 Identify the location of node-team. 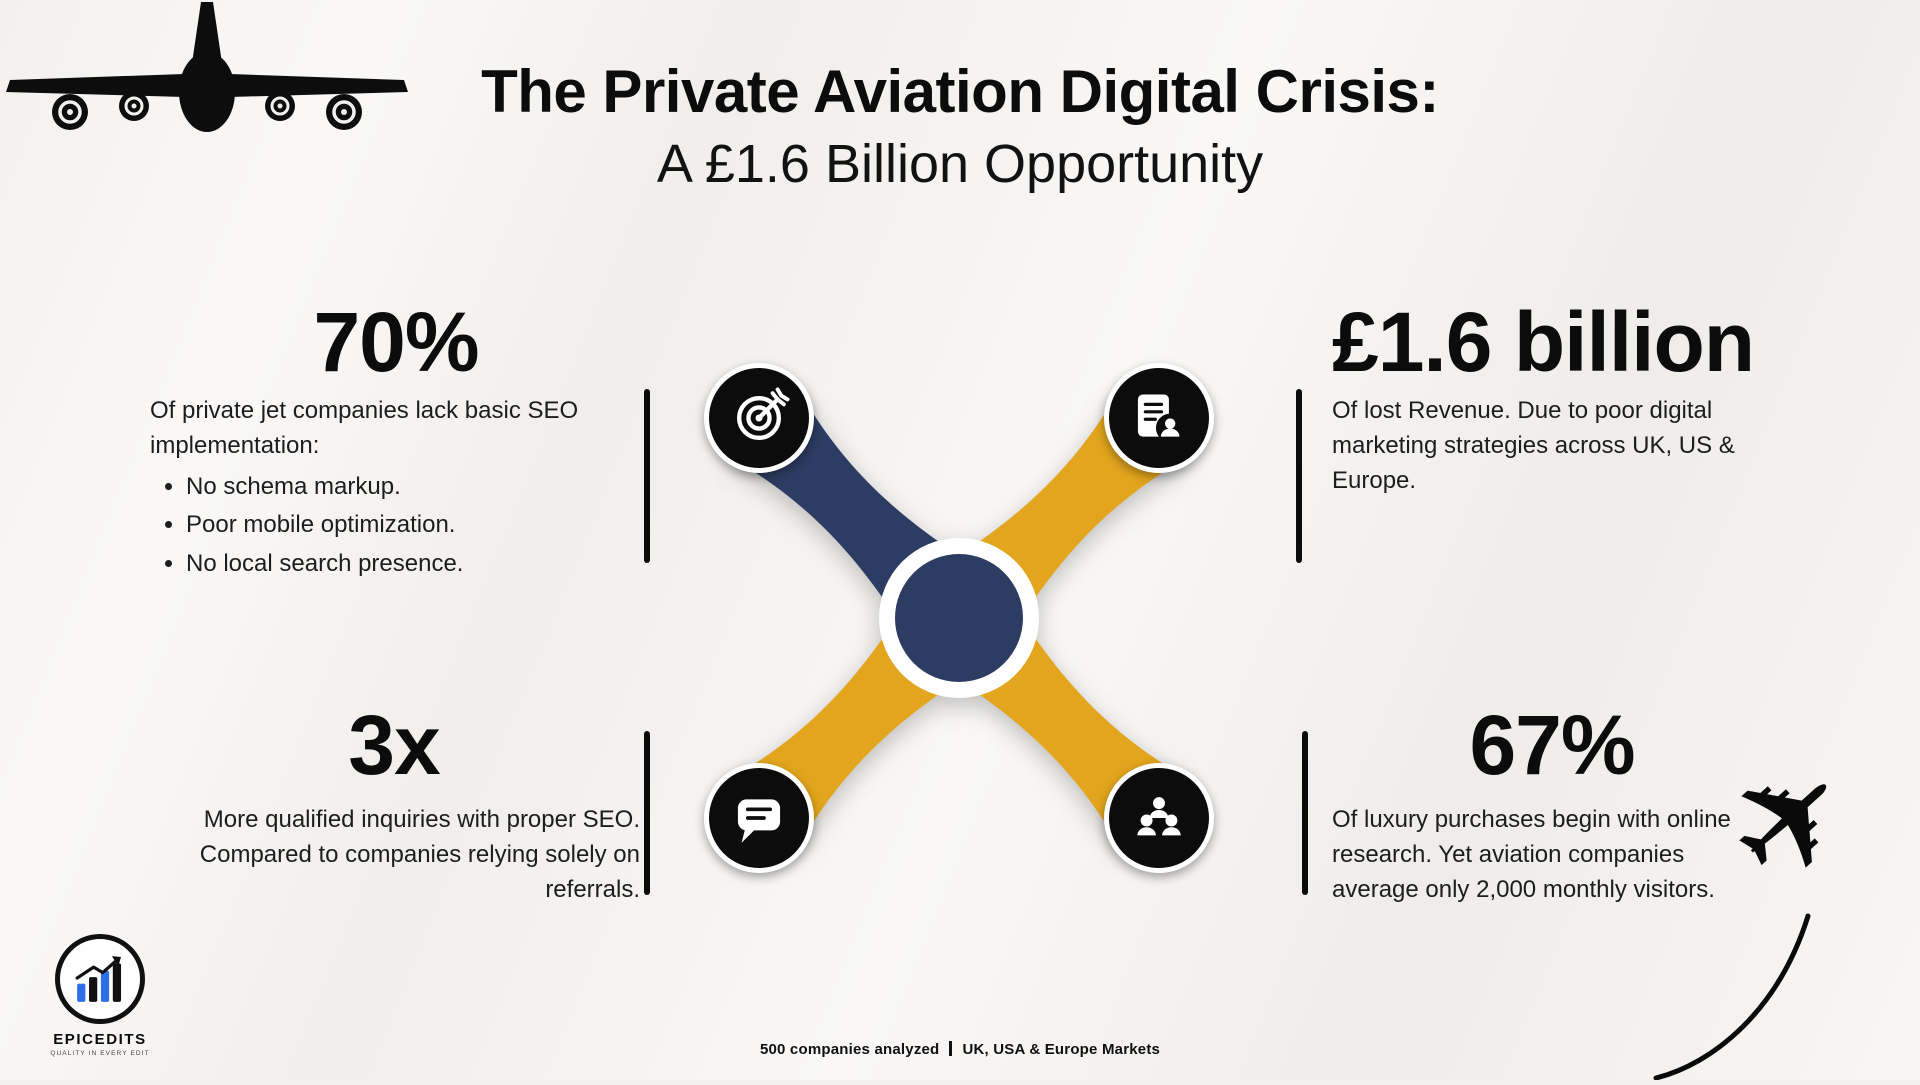
(1159, 818).